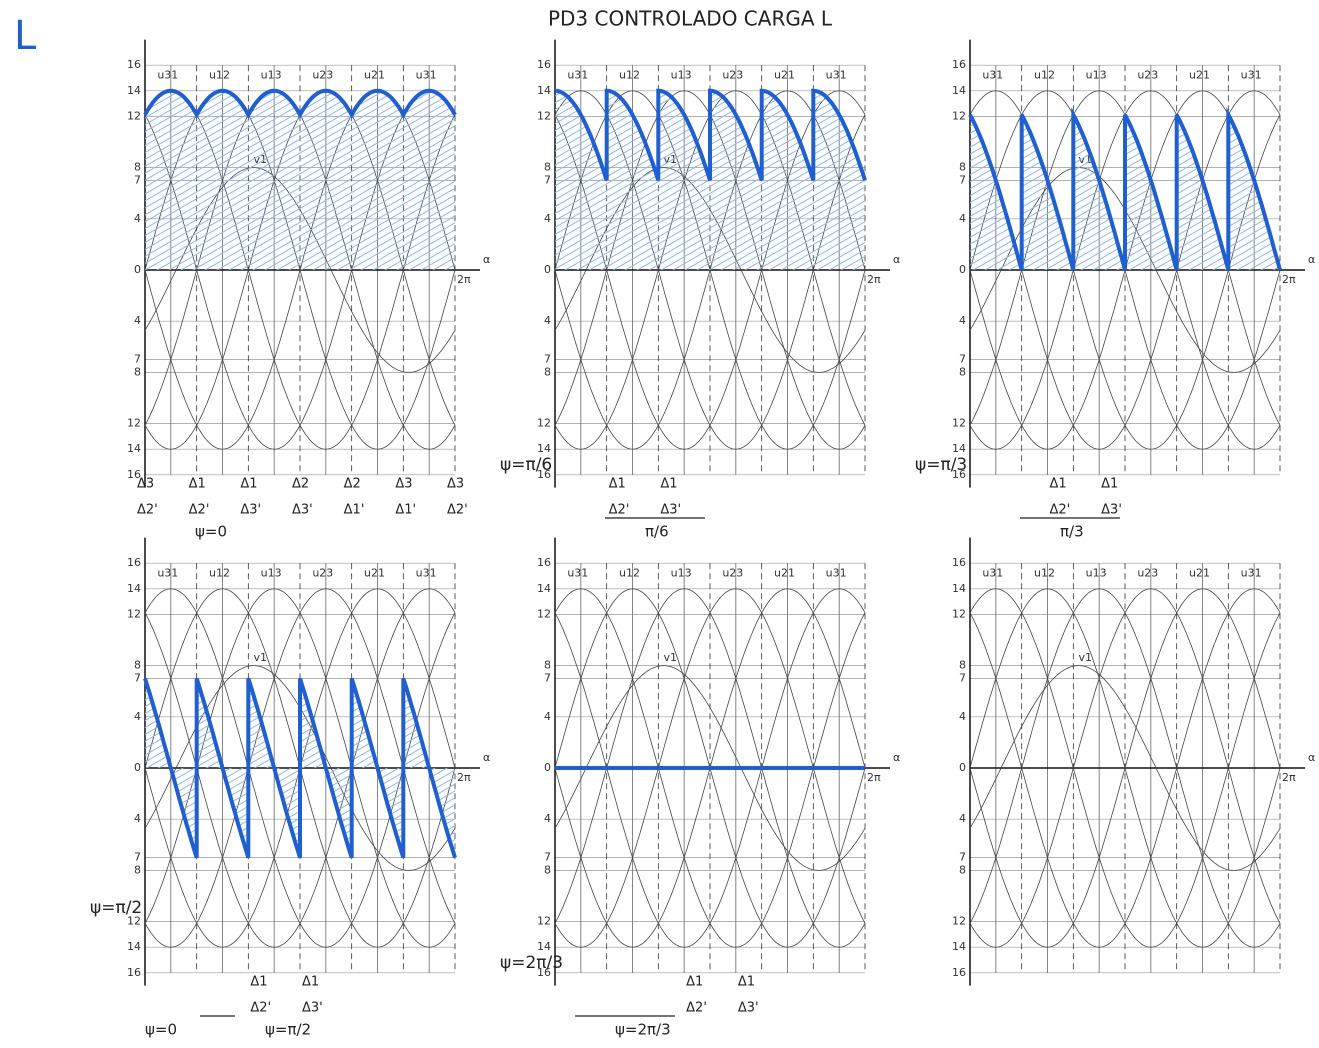 Image resolution: width=1319 pixels, height=1048 pixels. I want to click on note: ψ=0, so click(211, 532).